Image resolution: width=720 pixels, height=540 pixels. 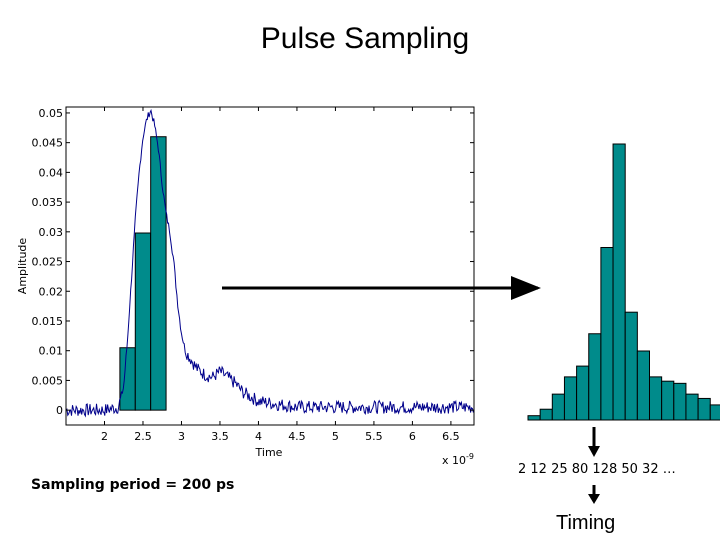 What do you see at coordinates (48, 262) in the screenshot?
I see `y-tick-label: 0.025` at bounding box center [48, 262].